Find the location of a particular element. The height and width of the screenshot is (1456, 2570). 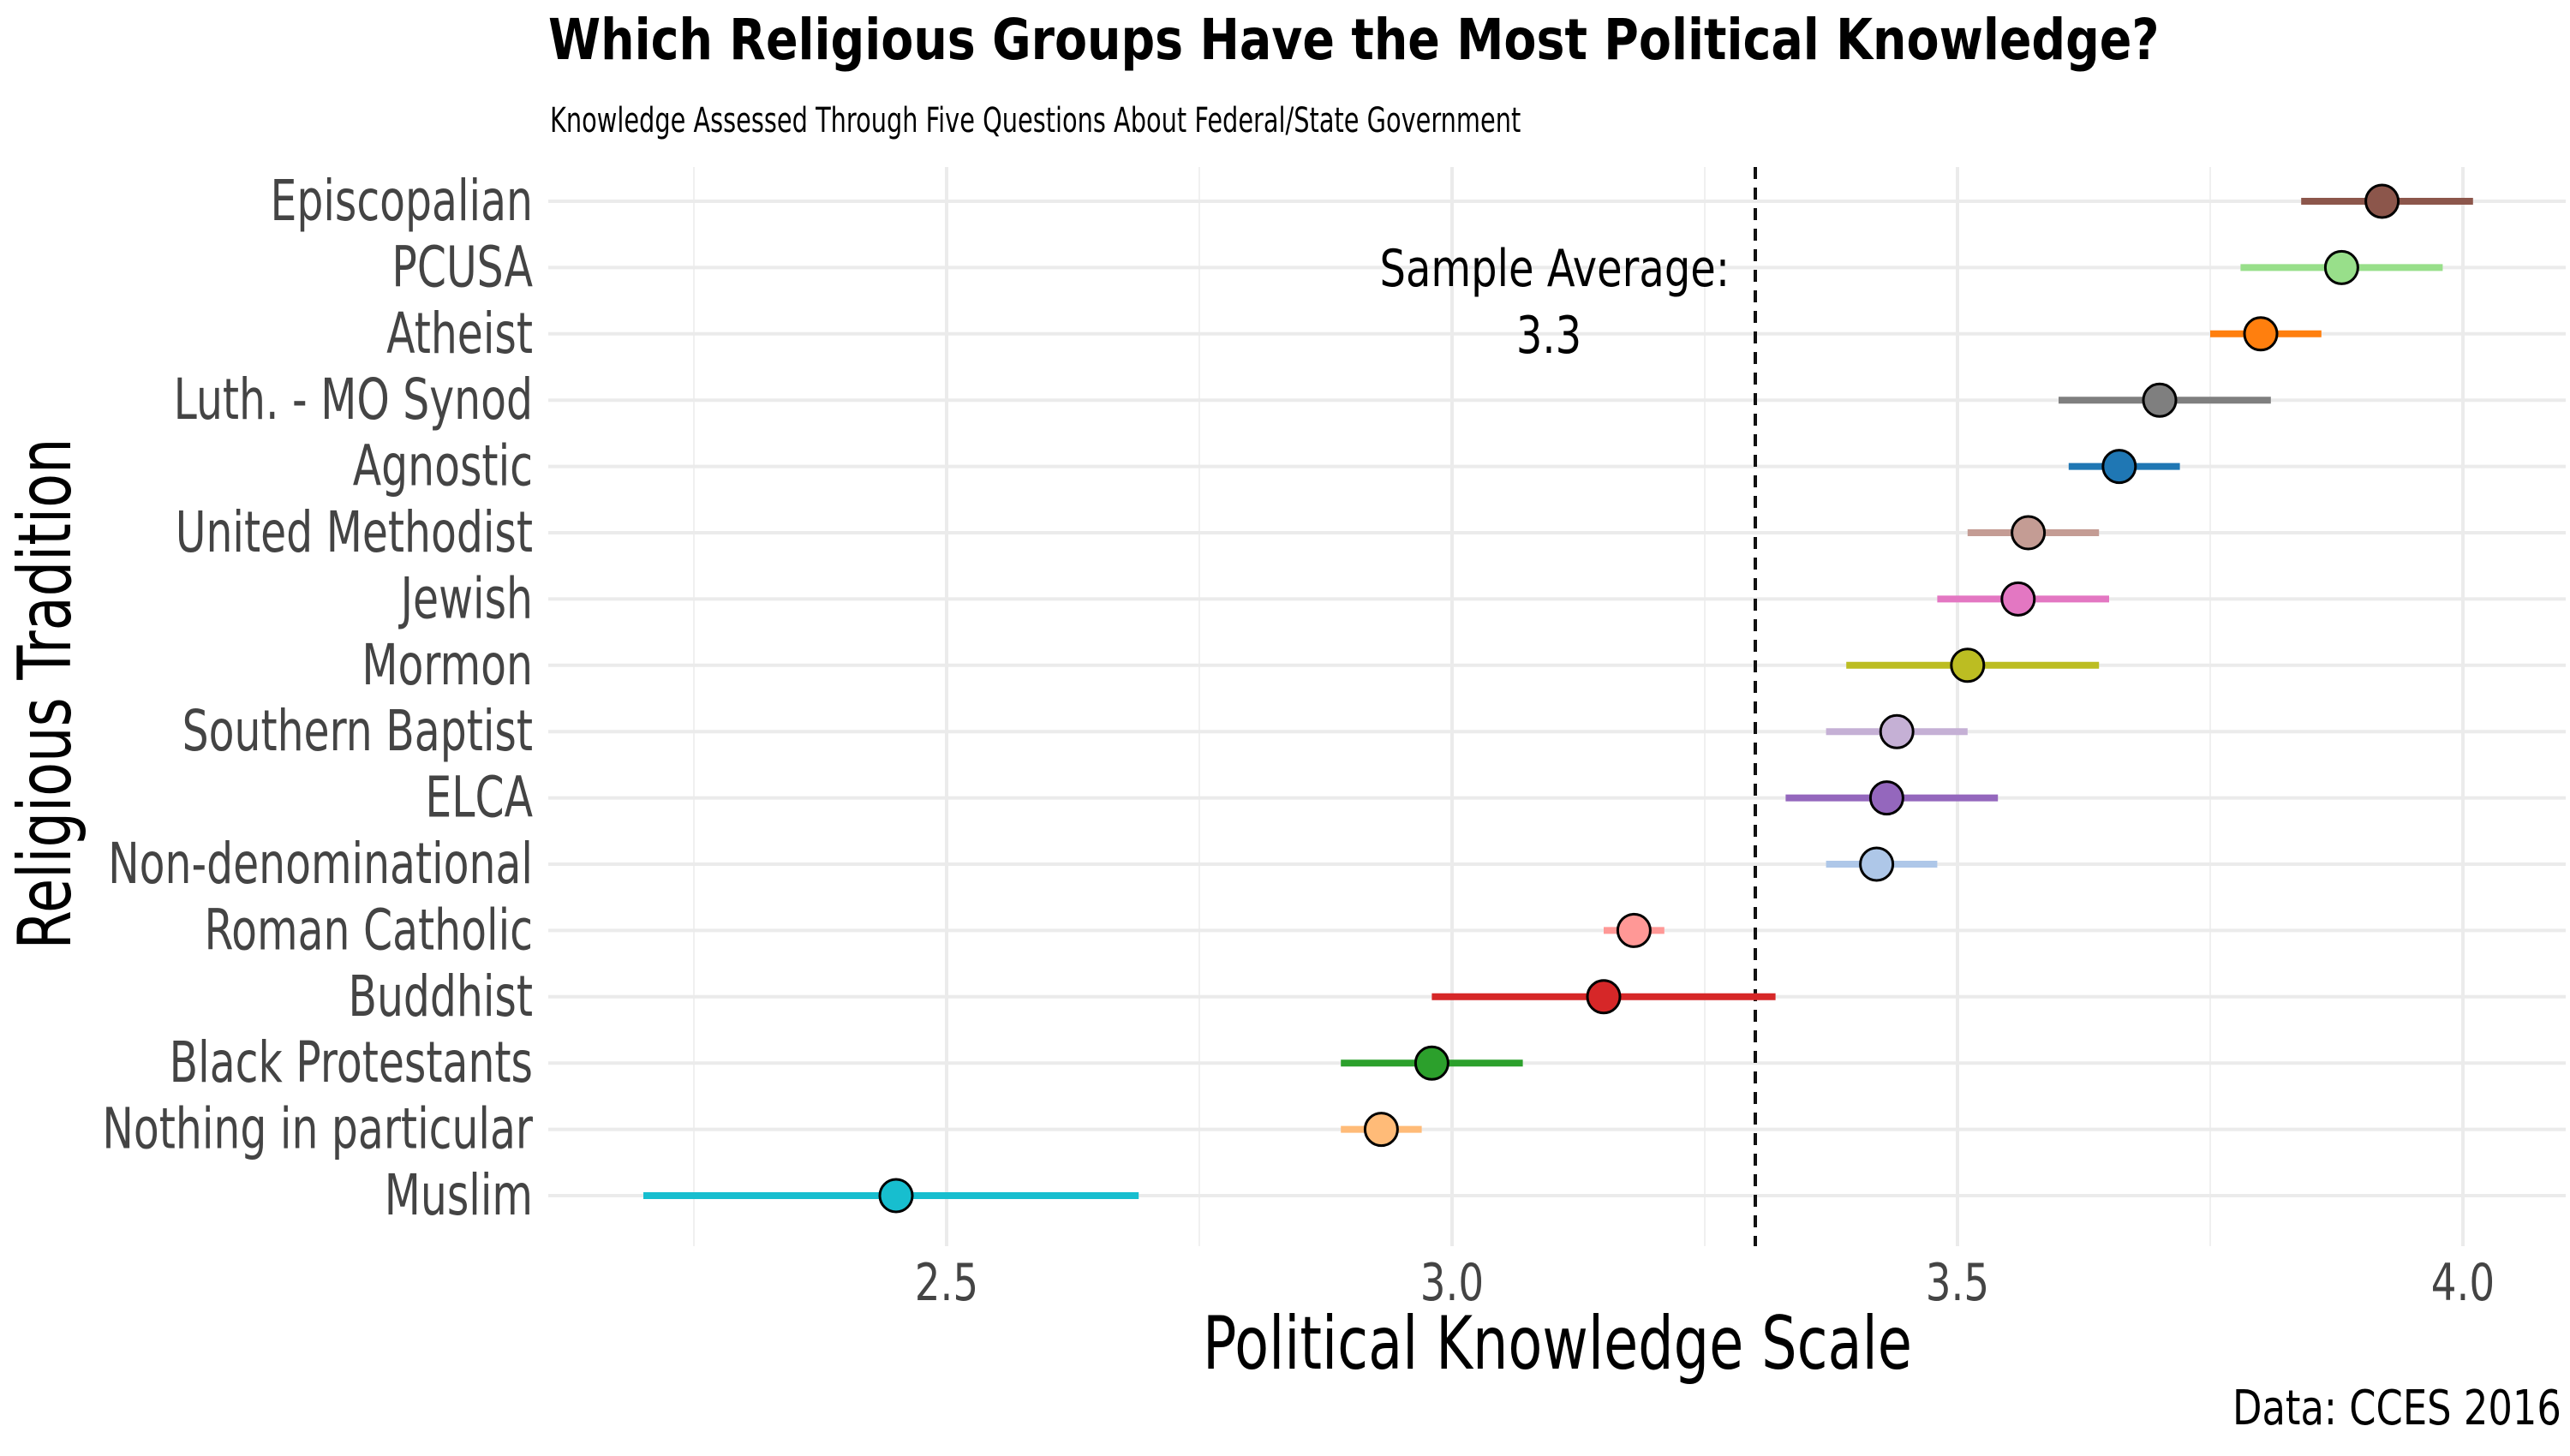

y-tick-label: Nothing in particular is located at coordinates (317, 1128).